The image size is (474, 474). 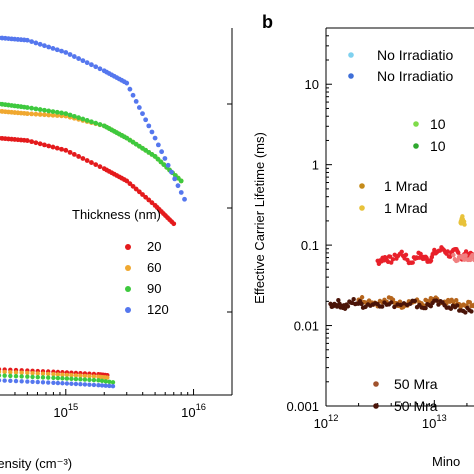 What do you see at coordinates (315, 165) in the screenshot?
I see `panel-b-y-tick-label: 1` at bounding box center [315, 165].